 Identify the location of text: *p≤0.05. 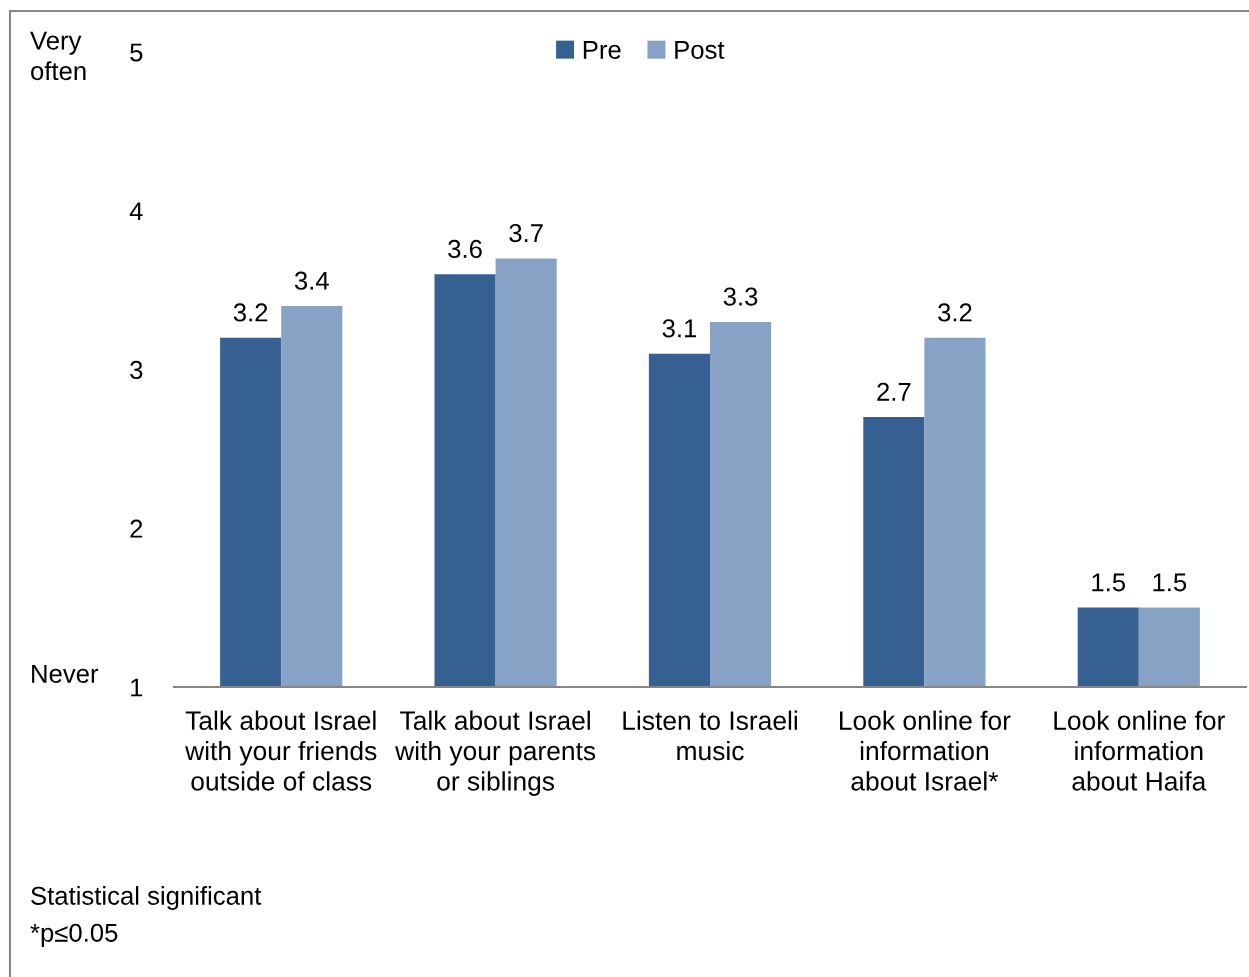
(74, 935).